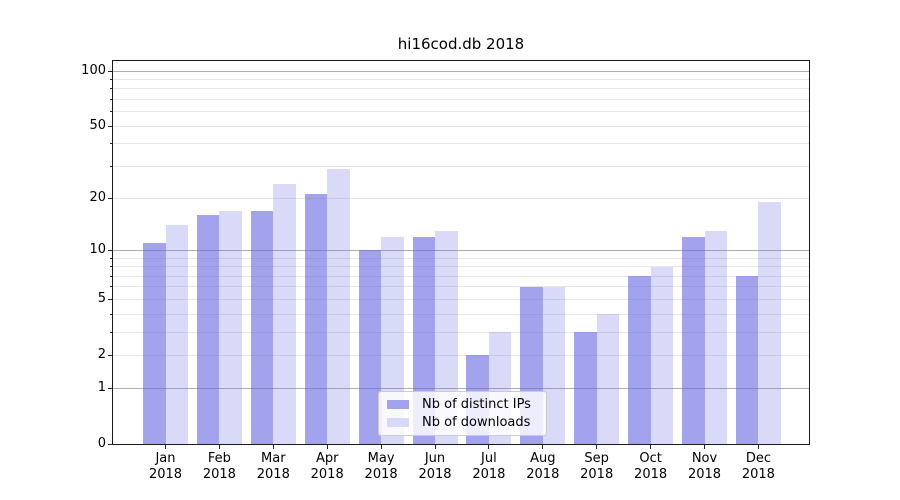 This screenshot has height=500, width=900. Describe the element at coordinates (596, 458) in the screenshot. I see `x-tick-month: Sep` at that location.